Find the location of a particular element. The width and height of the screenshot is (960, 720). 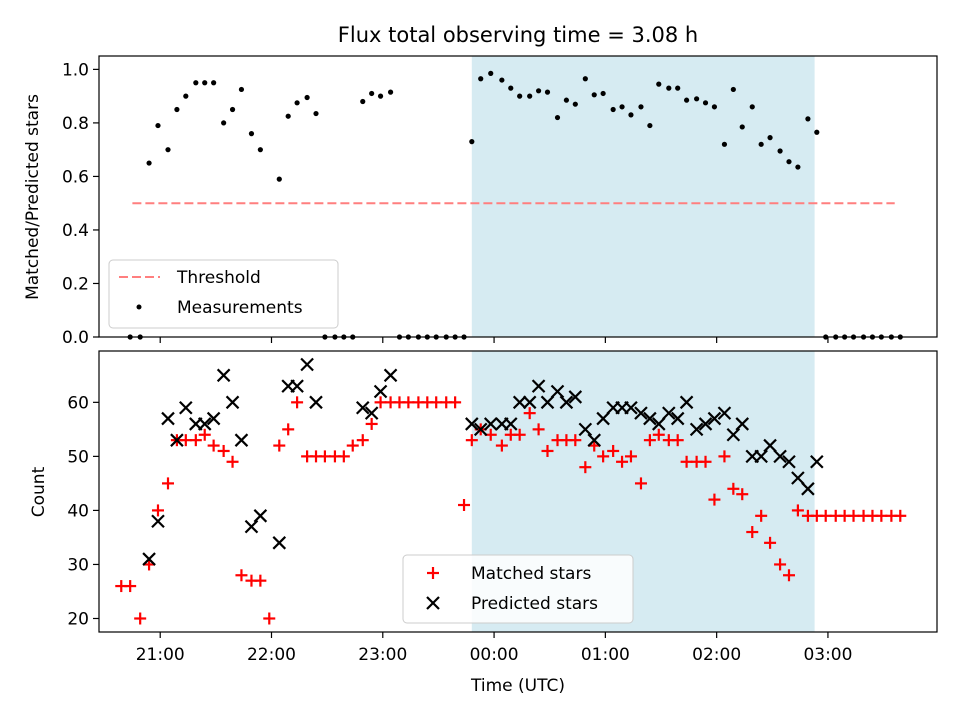

ratio-x-ticks is located at coordinates (494, 340).